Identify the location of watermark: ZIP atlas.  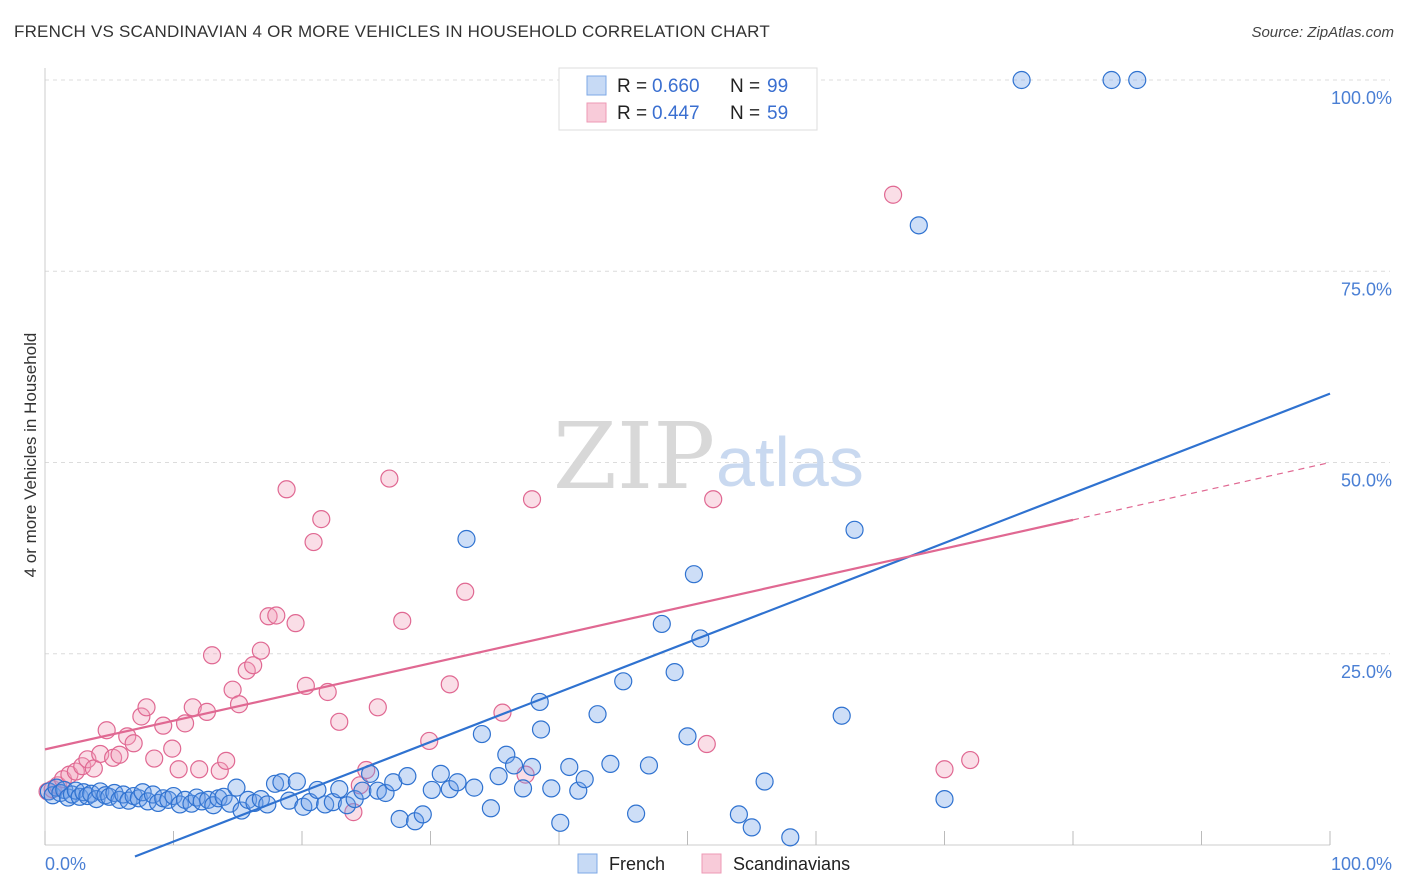
(708, 456).